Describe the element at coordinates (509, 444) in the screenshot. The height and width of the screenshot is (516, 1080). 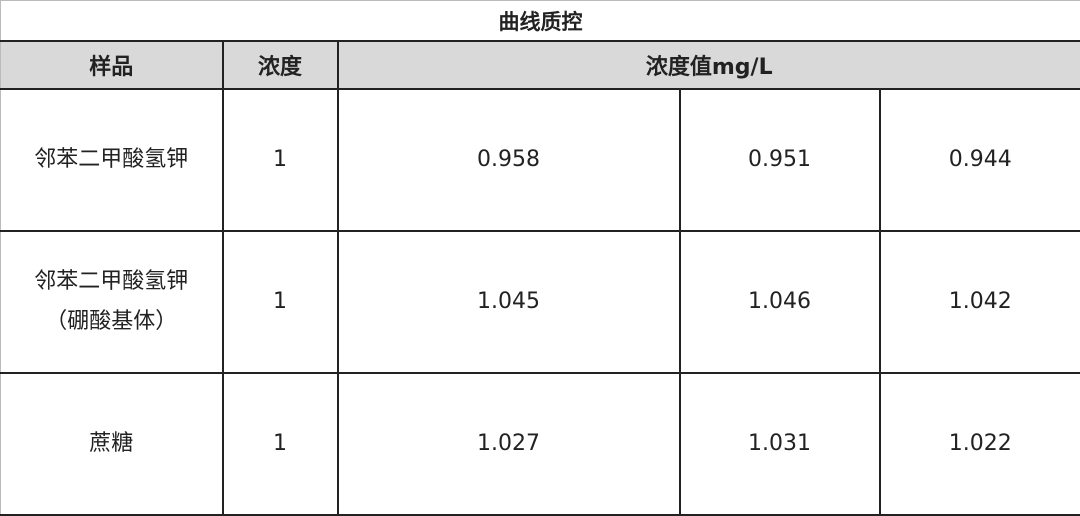
I see `value-cell: 1.027` at that location.